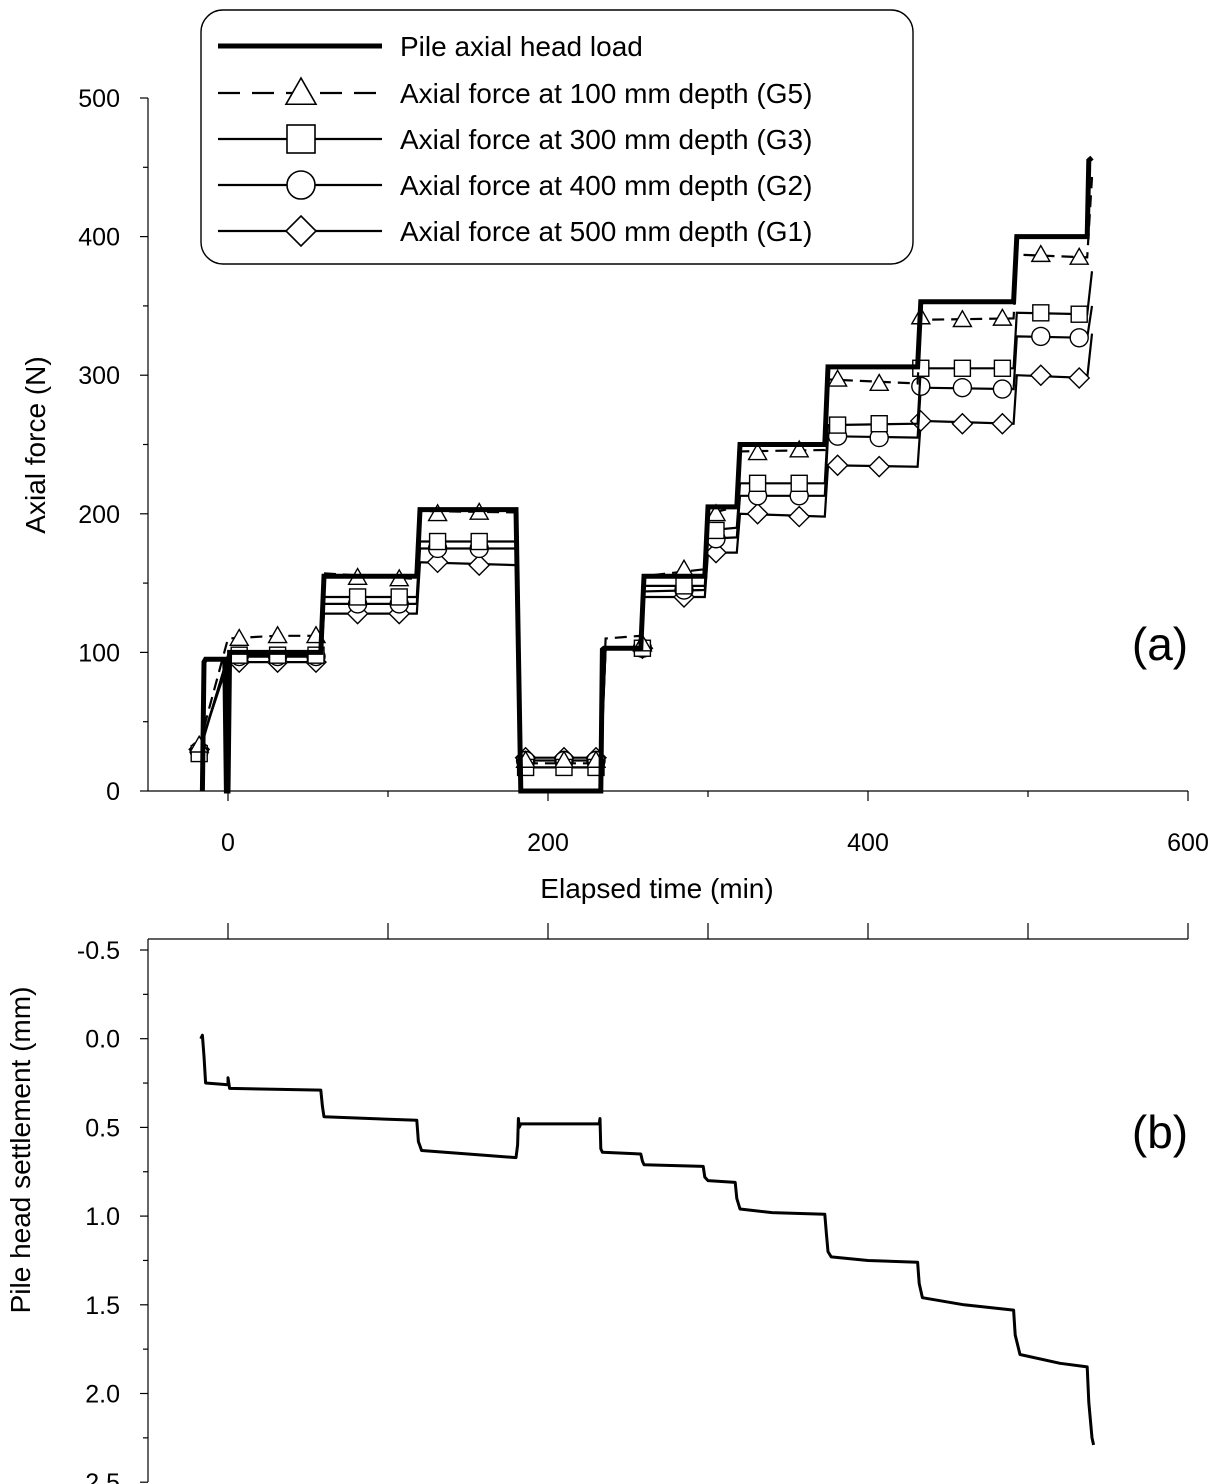  Describe the element at coordinates (102, 1306) in the screenshot. I see `y-tick-label-b: 1.5` at that location.